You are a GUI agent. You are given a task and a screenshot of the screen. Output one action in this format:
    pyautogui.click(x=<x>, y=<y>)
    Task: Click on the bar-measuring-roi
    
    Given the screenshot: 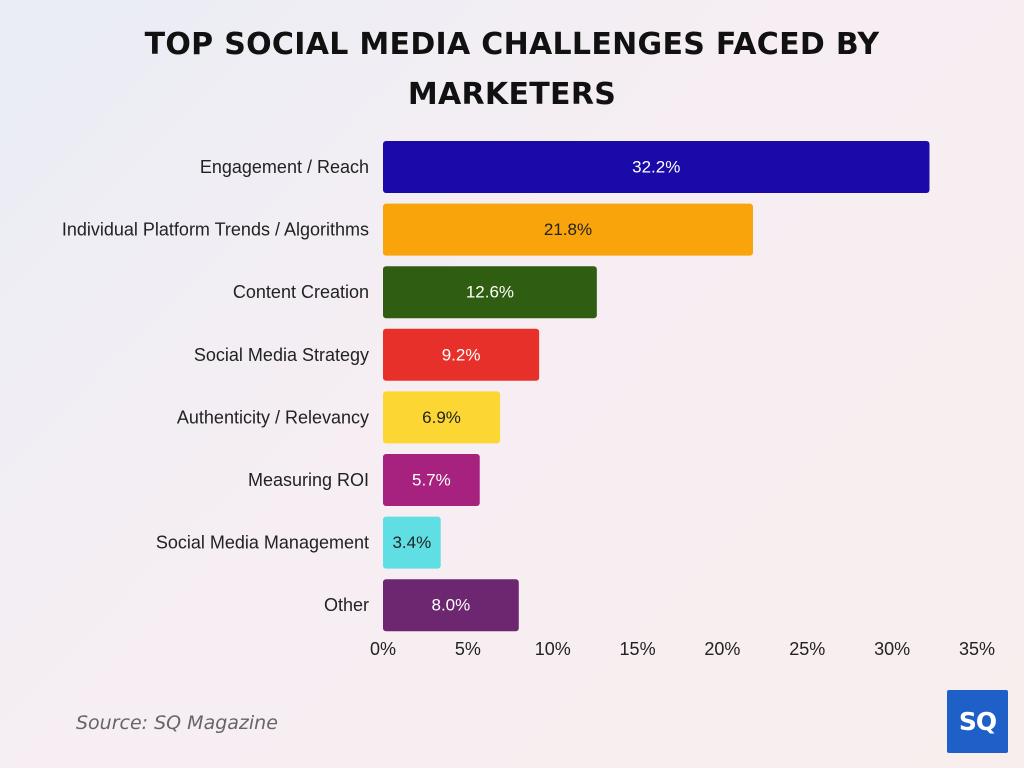 What is the action you would take?
    pyautogui.click(x=431, y=480)
    